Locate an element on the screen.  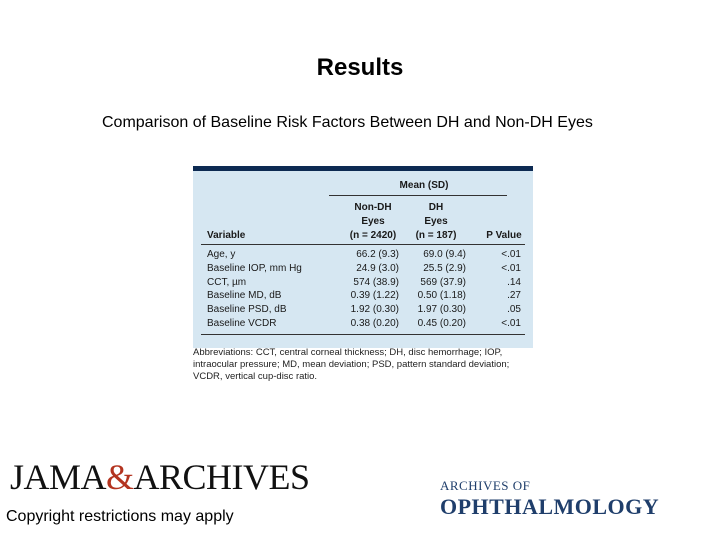
cell-dh: 69.0 (9.4) is located at coordinates (444, 254).